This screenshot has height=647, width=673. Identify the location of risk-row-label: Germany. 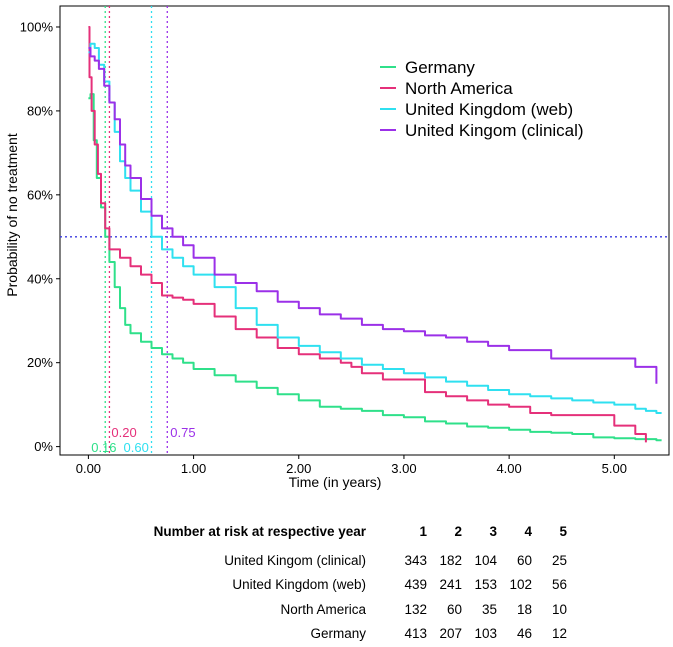
(338, 634).